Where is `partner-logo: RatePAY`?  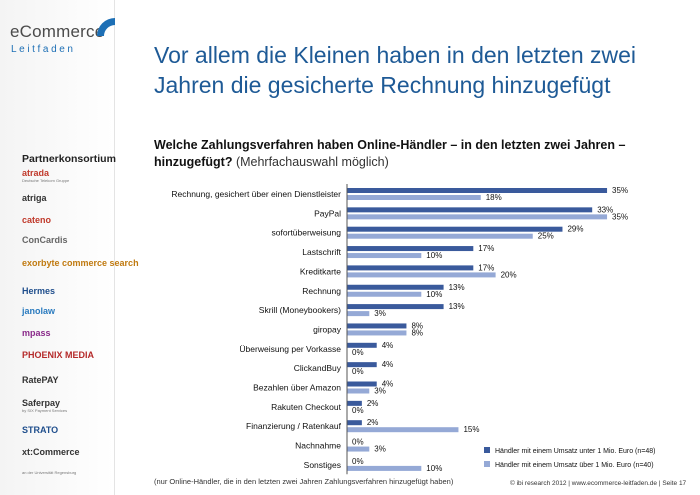
partner-logo: RatePAY is located at coordinates (40, 380).